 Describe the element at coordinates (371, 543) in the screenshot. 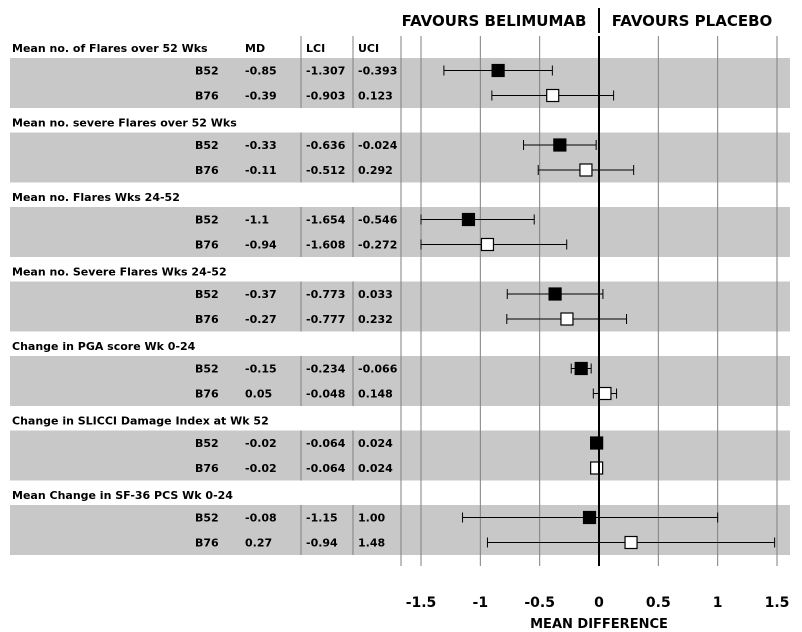

I see `uci-value: 1.48` at that location.